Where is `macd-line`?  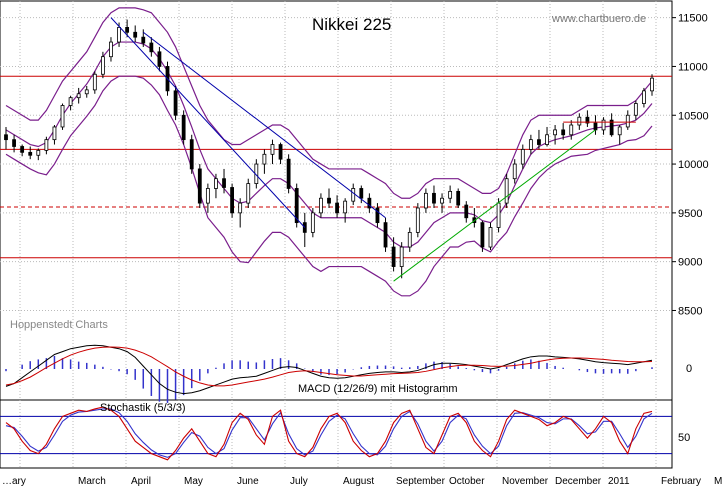
macd-line is located at coordinates (329, 369).